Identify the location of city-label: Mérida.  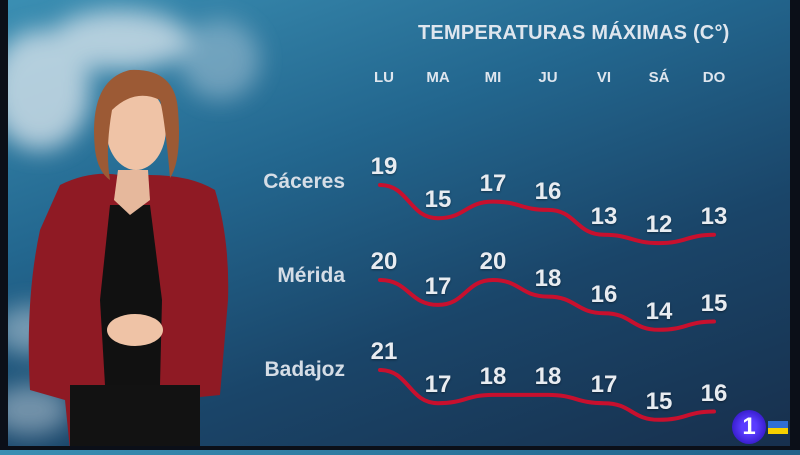
(311, 275).